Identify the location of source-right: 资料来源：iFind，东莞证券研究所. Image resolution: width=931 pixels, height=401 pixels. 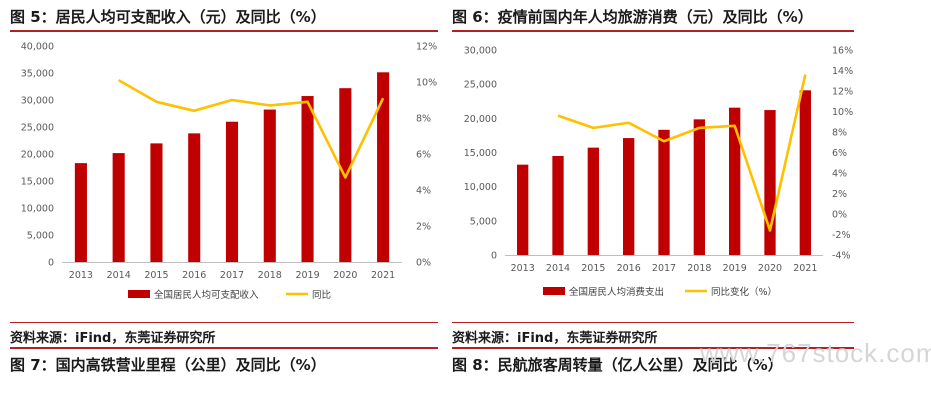
(555, 338).